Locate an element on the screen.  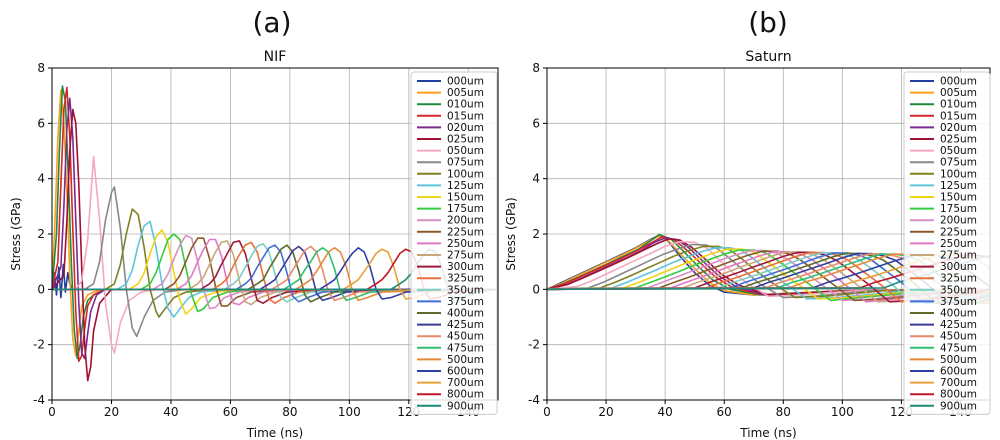
chart-title: NIF is located at coordinates (275, 57).